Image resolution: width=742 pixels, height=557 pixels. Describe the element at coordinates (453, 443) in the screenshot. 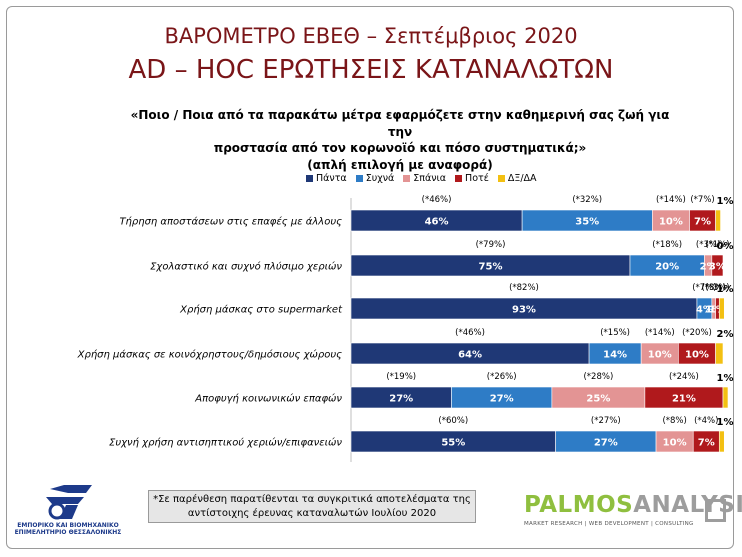

I see `data-label: 55%` at that location.